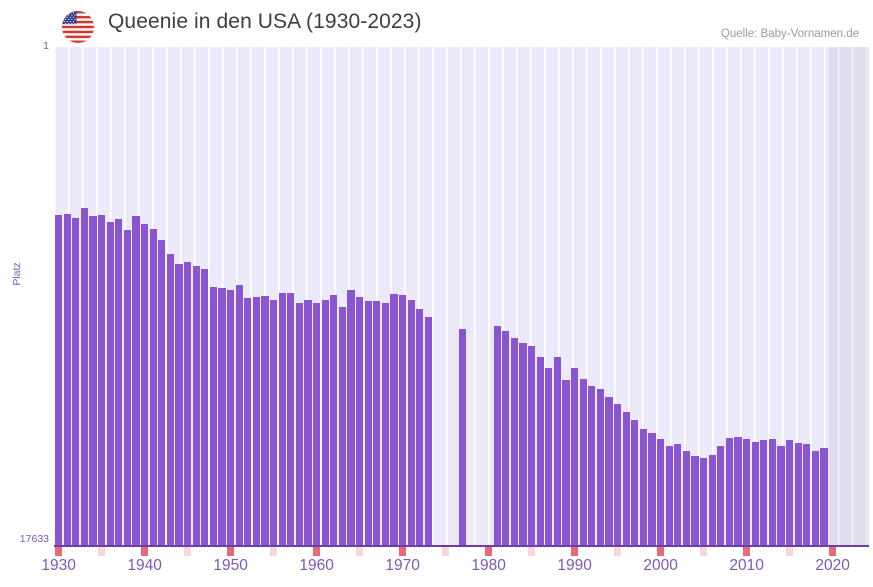 This screenshot has height=587, width=873. What do you see at coordinates (402, 565) in the screenshot?
I see `x-axis-label-1970: 1970` at bounding box center [402, 565].